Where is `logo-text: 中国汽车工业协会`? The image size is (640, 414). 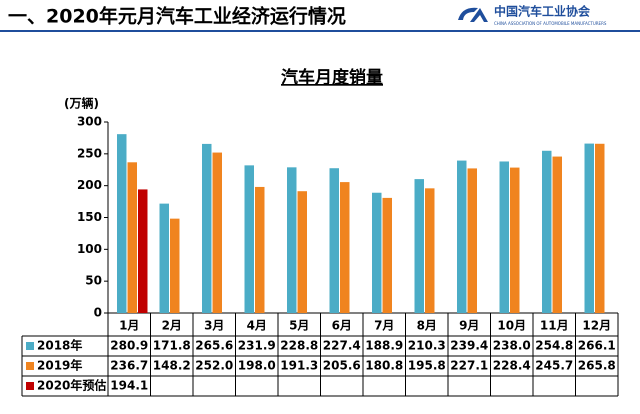
logo-text: 中国汽车工业协会 is located at coordinates (542, 11).